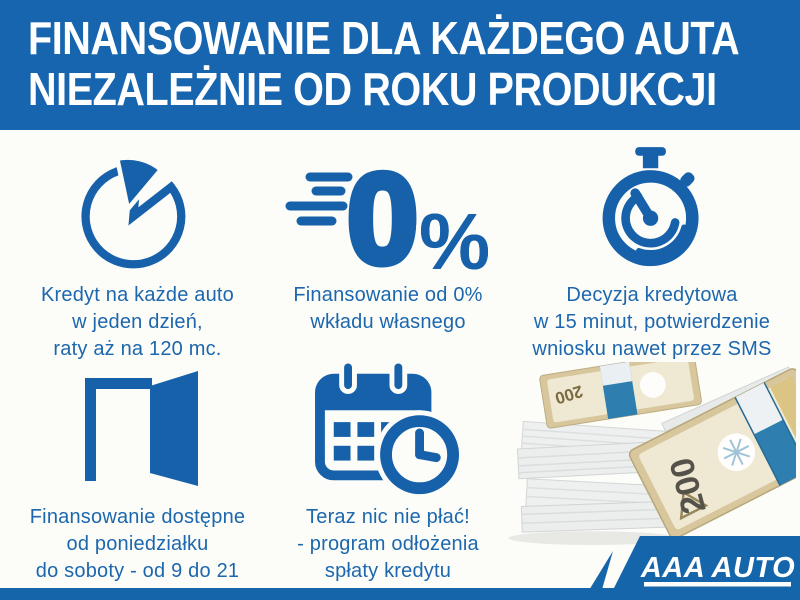  What do you see at coordinates (652, 210) in the screenshot?
I see `stopwatch-icon` at bounding box center [652, 210].